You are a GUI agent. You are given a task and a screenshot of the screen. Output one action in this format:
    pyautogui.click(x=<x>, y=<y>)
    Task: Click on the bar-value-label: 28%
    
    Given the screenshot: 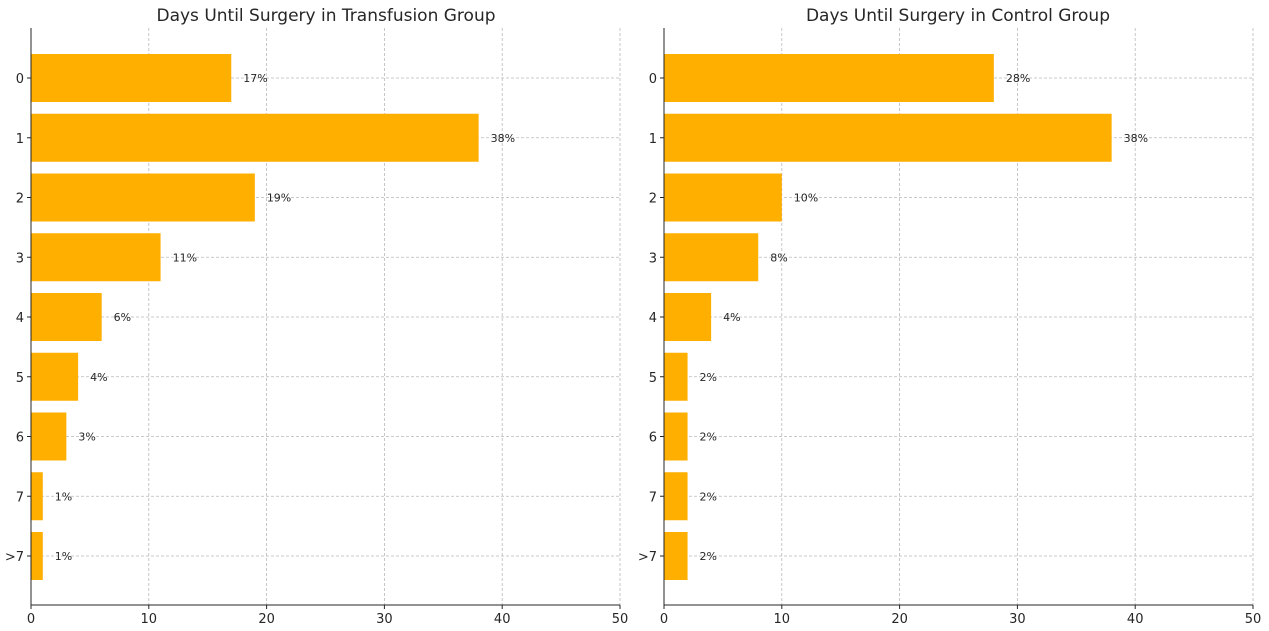 What is the action you would take?
    pyautogui.click(x=1018, y=78)
    